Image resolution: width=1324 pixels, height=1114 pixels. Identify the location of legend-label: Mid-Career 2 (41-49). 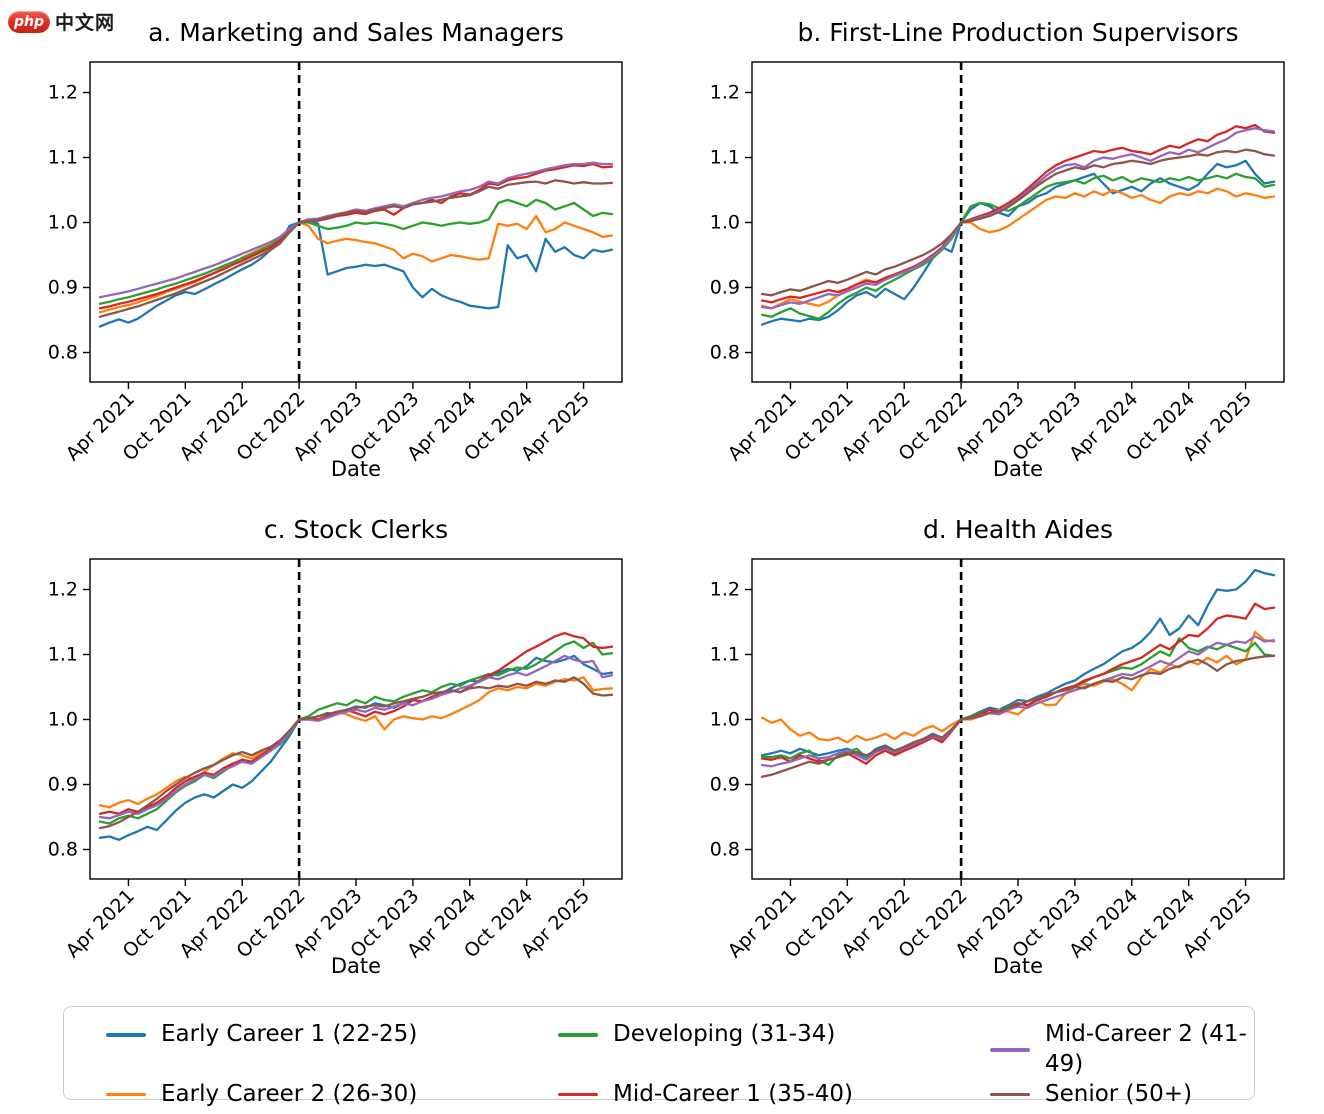
(1146, 1049).